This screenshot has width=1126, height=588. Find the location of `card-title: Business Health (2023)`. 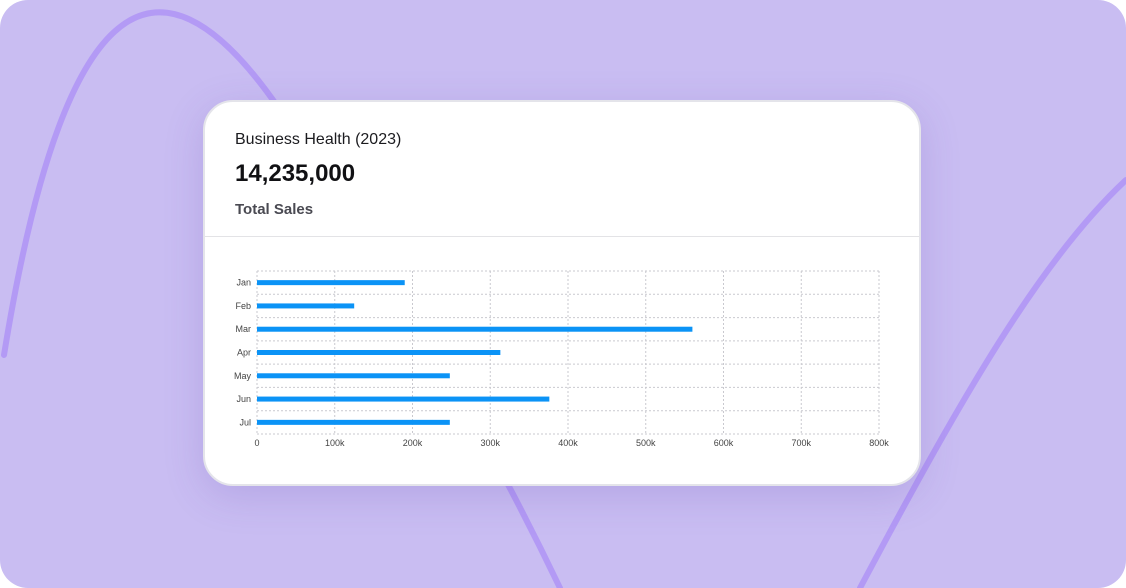

card-title: Business Health (2023) is located at coordinates (318, 139).